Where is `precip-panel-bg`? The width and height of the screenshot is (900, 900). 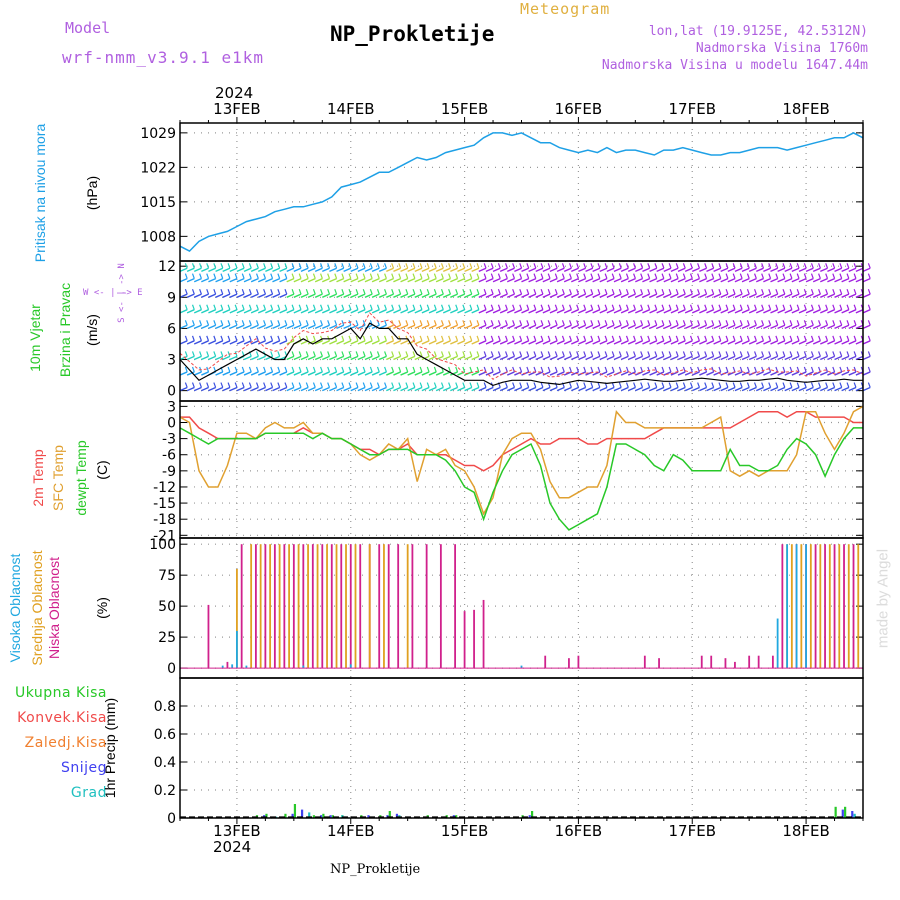
precip-panel-bg is located at coordinates (521, 748).